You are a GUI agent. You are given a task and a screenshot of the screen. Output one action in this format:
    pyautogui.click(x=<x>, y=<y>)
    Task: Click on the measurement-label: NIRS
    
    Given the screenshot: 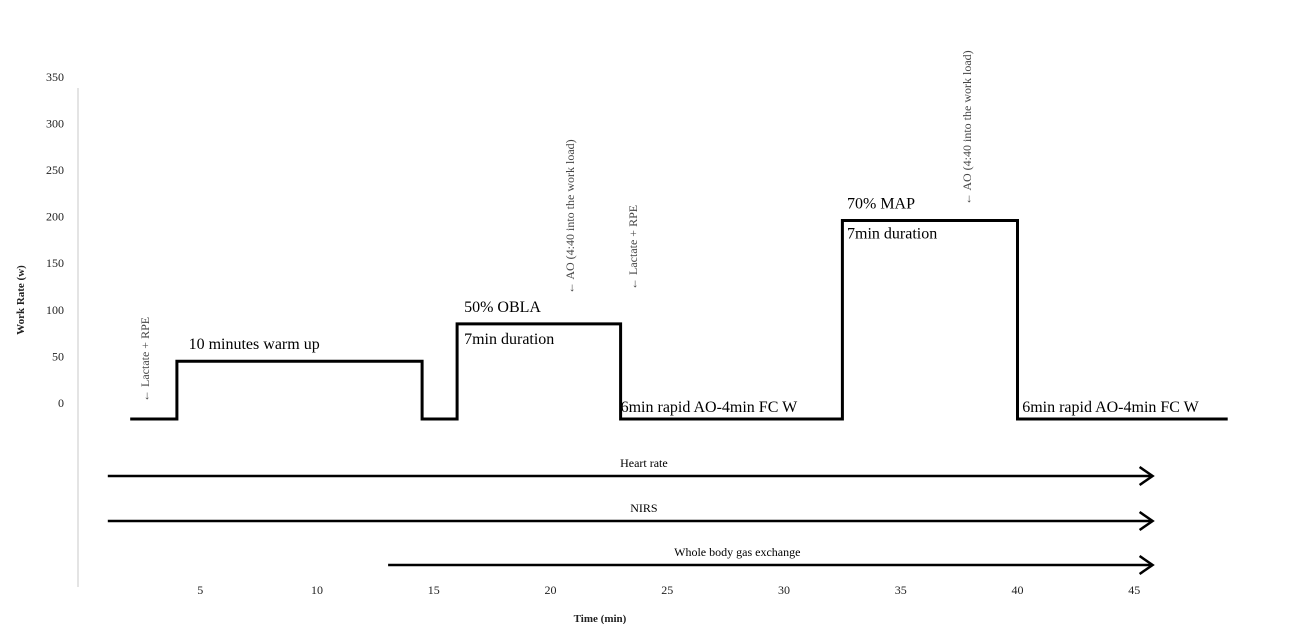 What is the action you would take?
    pyautogui.click(x=643, y=508)
    